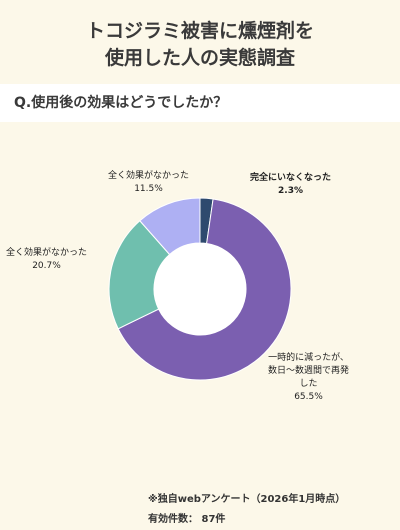 The height and width of the screenshot is (530, 400). I want to click on slice-label-no-effect-2: 全く効果がなかった 11.5%, so click(148, 183).